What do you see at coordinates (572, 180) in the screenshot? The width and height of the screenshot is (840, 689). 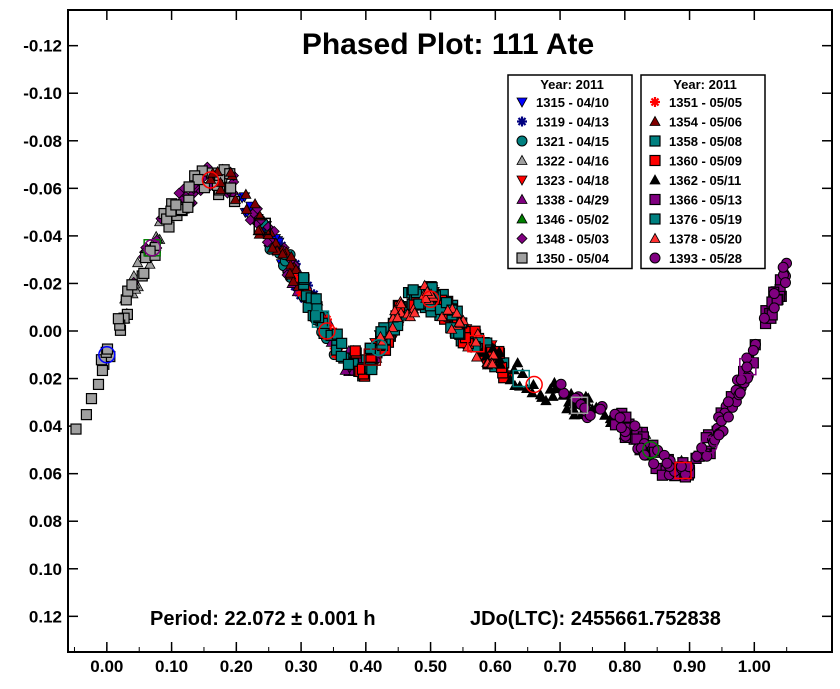 I see `legend-label: 1323 - 04/18` at bounding box center [572, 180].